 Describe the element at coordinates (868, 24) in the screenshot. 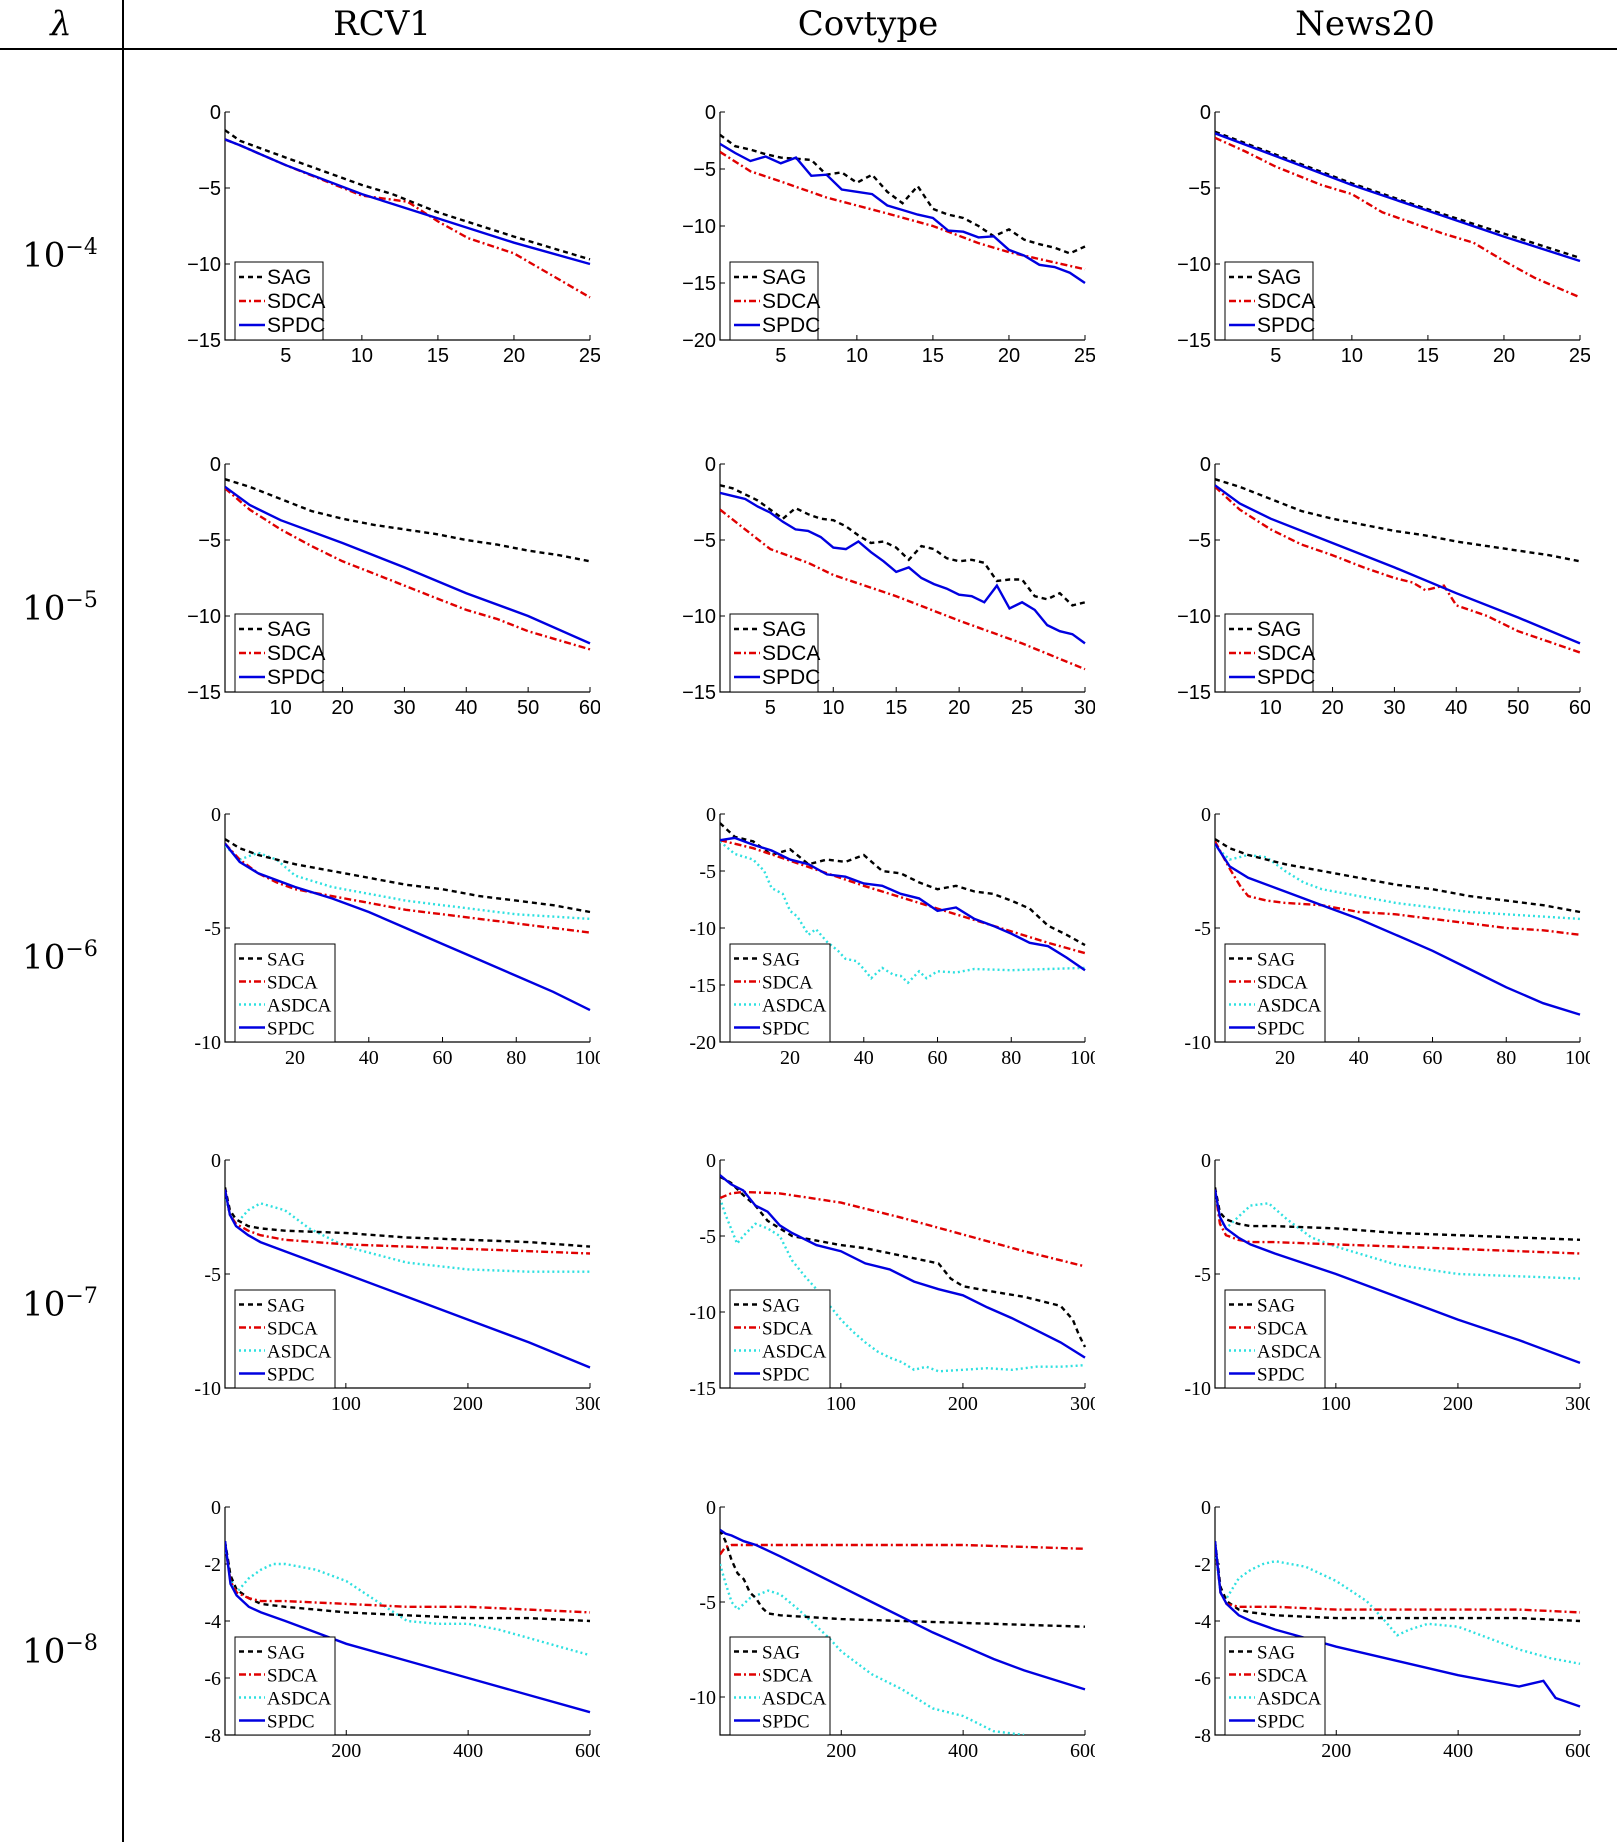

I see `column-header-covtype: Covtype` at that location.